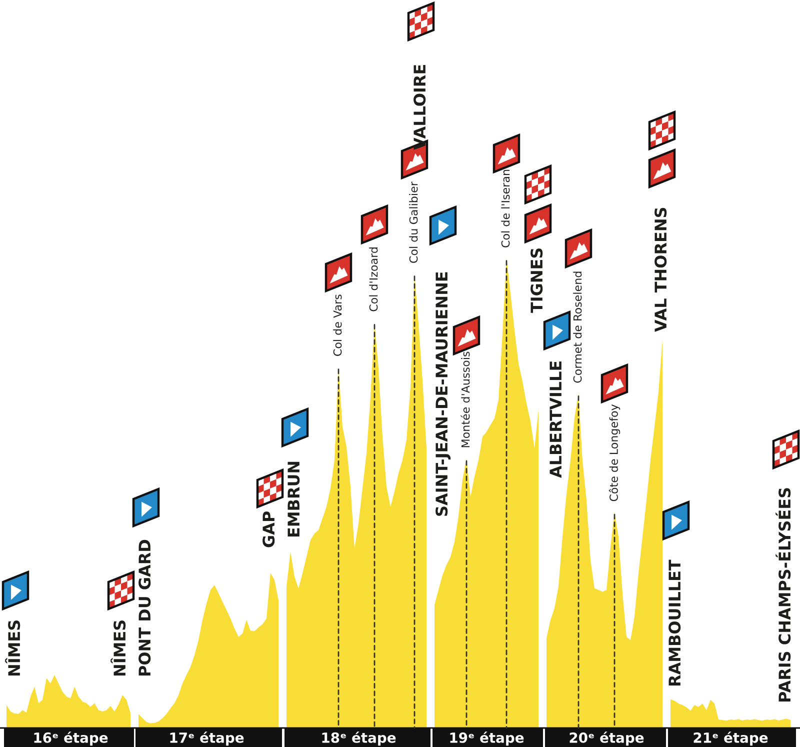 The width and height of the screenshot is (800, 747). What do you see at coordinates (487, 739) in the screenshot?
I see `x-tick-label: 19ᵉ étape` at bounding box center [487, 739].